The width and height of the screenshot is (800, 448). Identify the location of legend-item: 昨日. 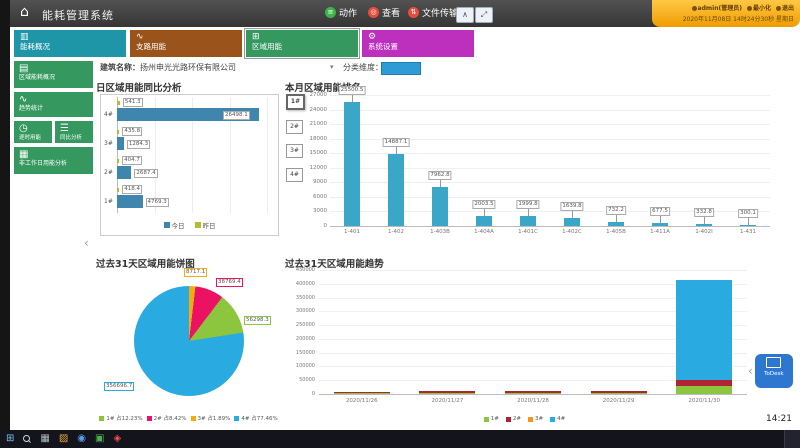
(205, 225).